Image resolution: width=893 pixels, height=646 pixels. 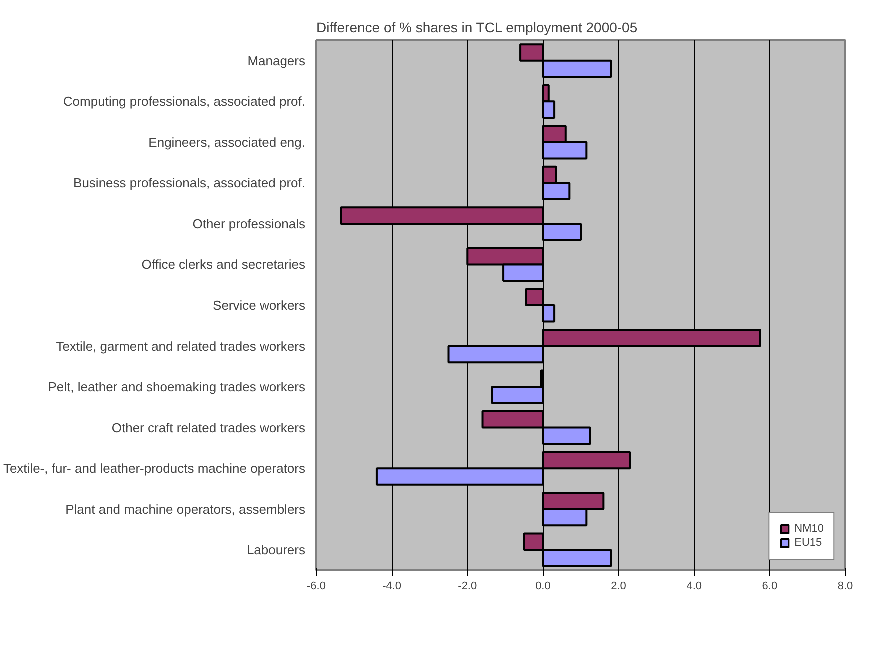 I want to click on y-tick-label: Business professionals, associated prof., so click(x=190, y=183).